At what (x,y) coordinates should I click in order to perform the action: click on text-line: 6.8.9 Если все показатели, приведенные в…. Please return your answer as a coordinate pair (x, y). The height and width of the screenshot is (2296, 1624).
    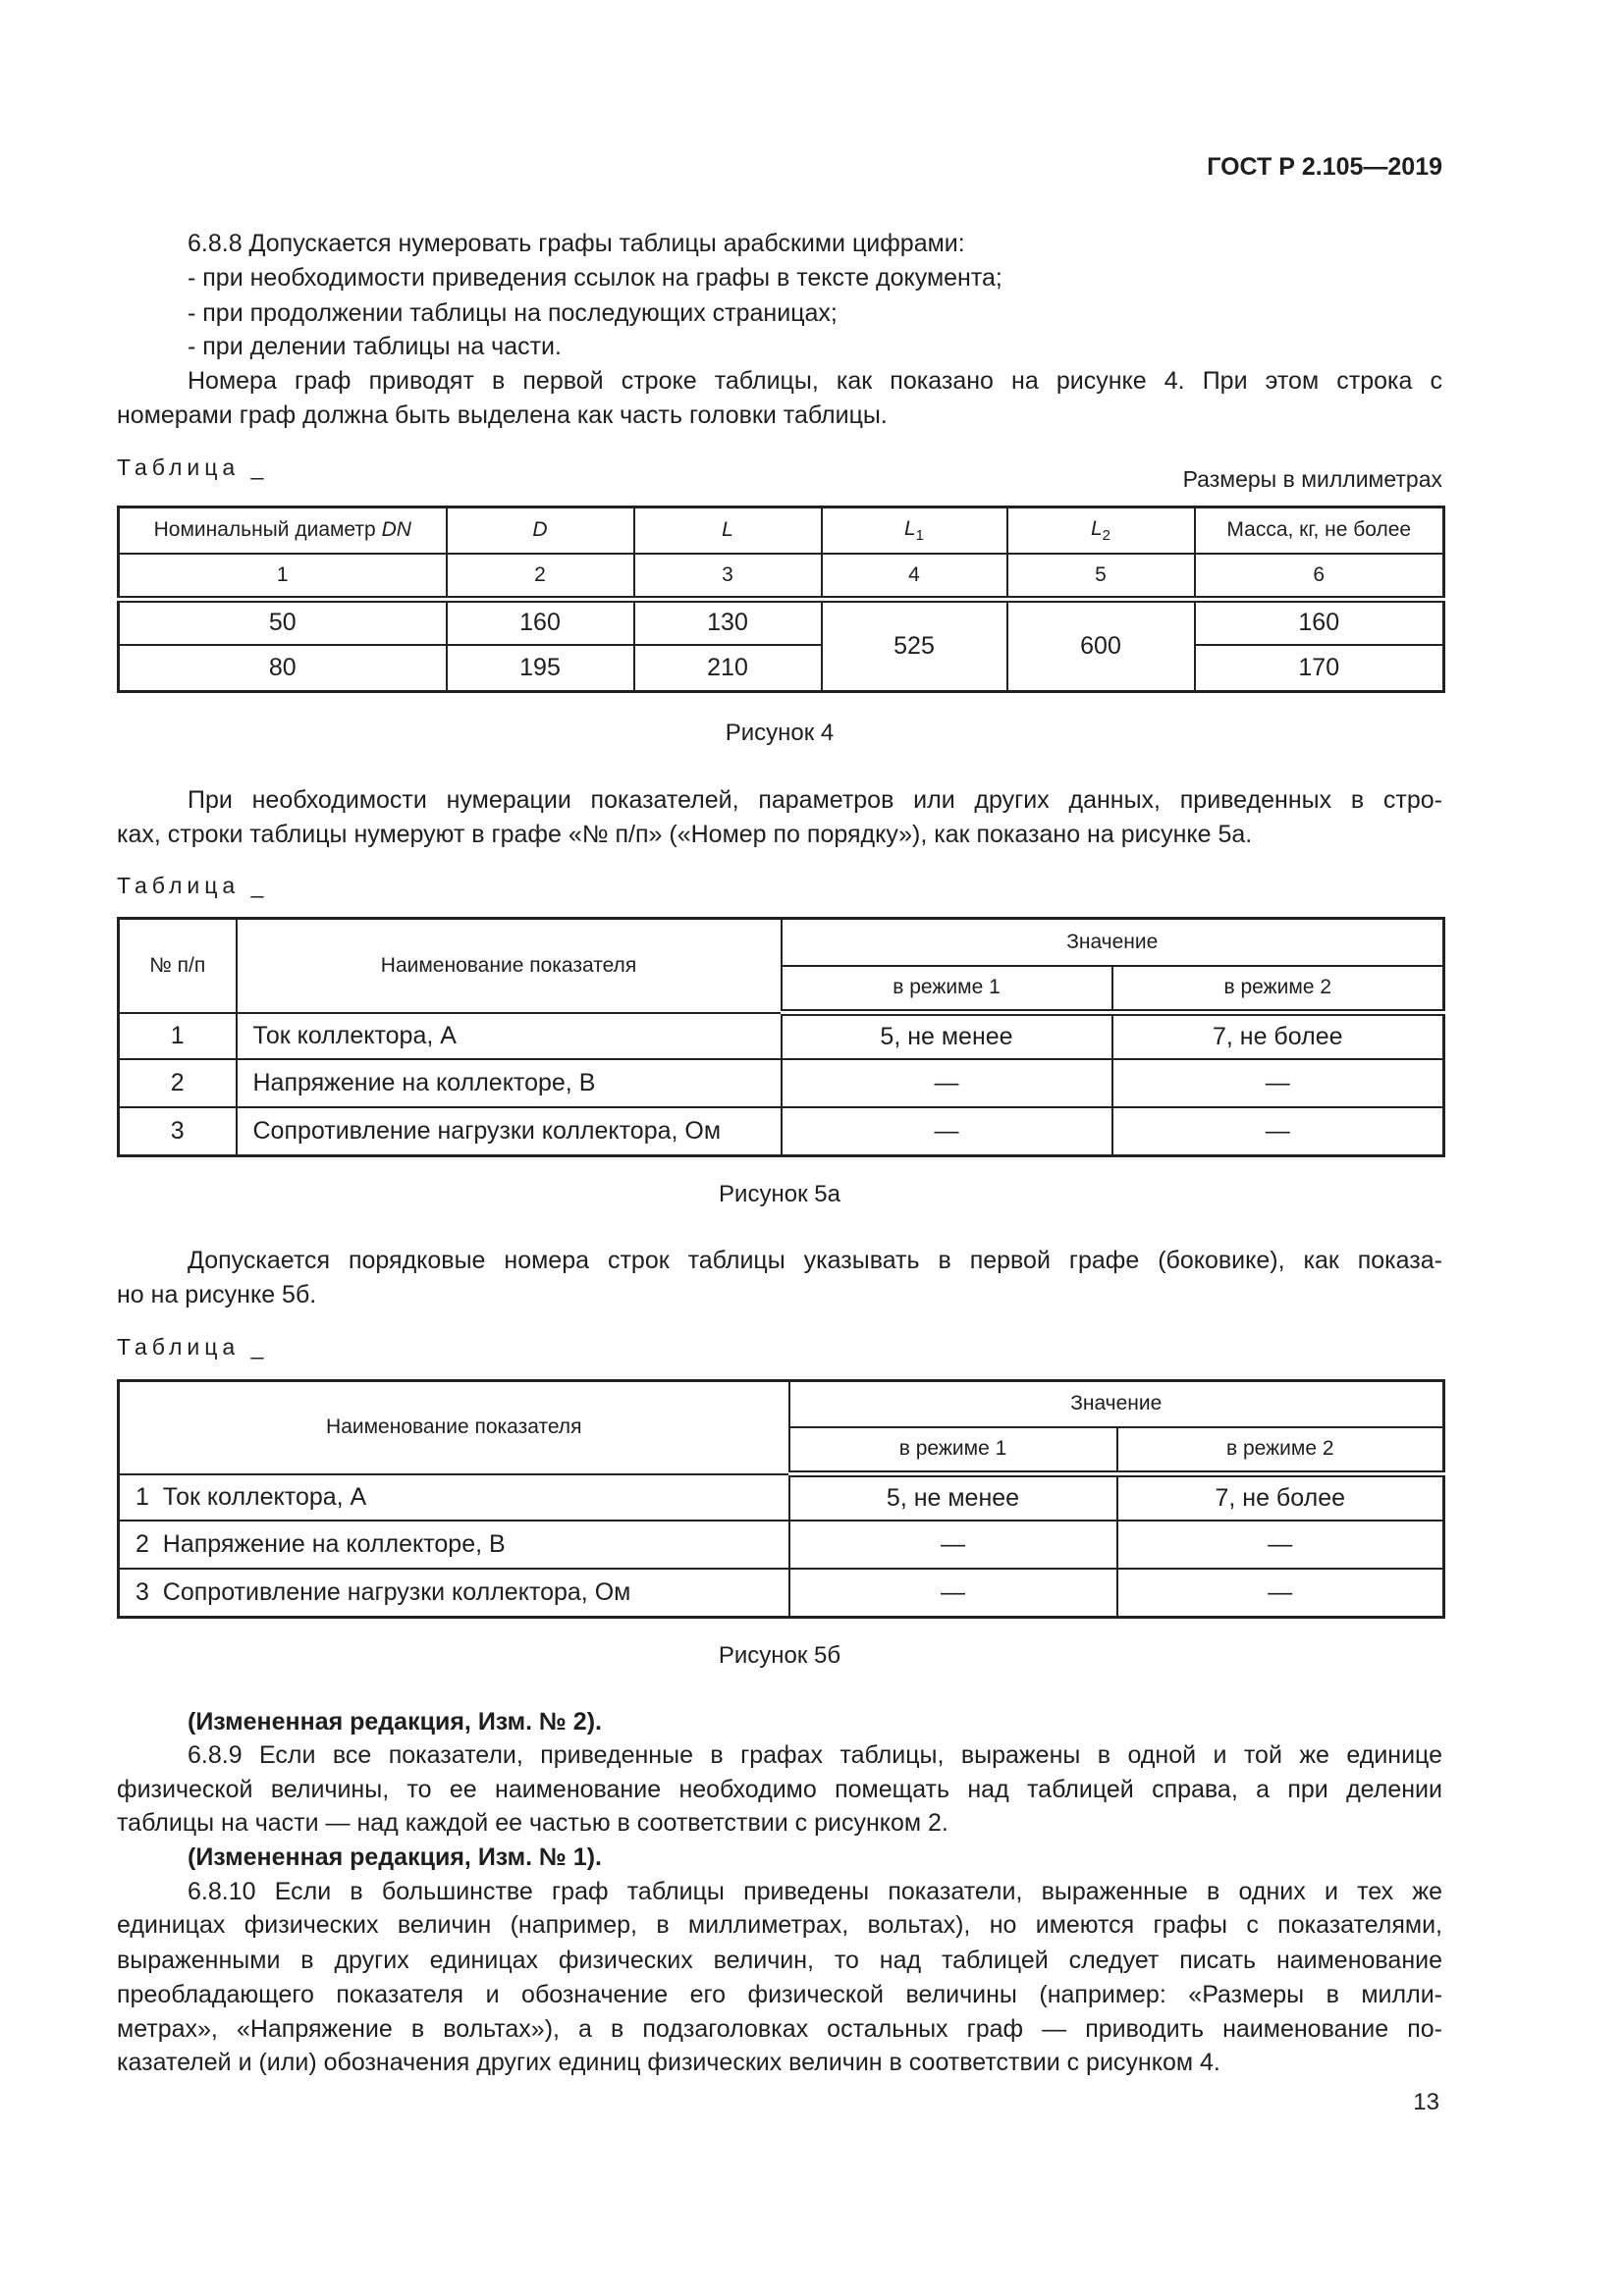
    Looking at the image, I should click on (815, 1755).